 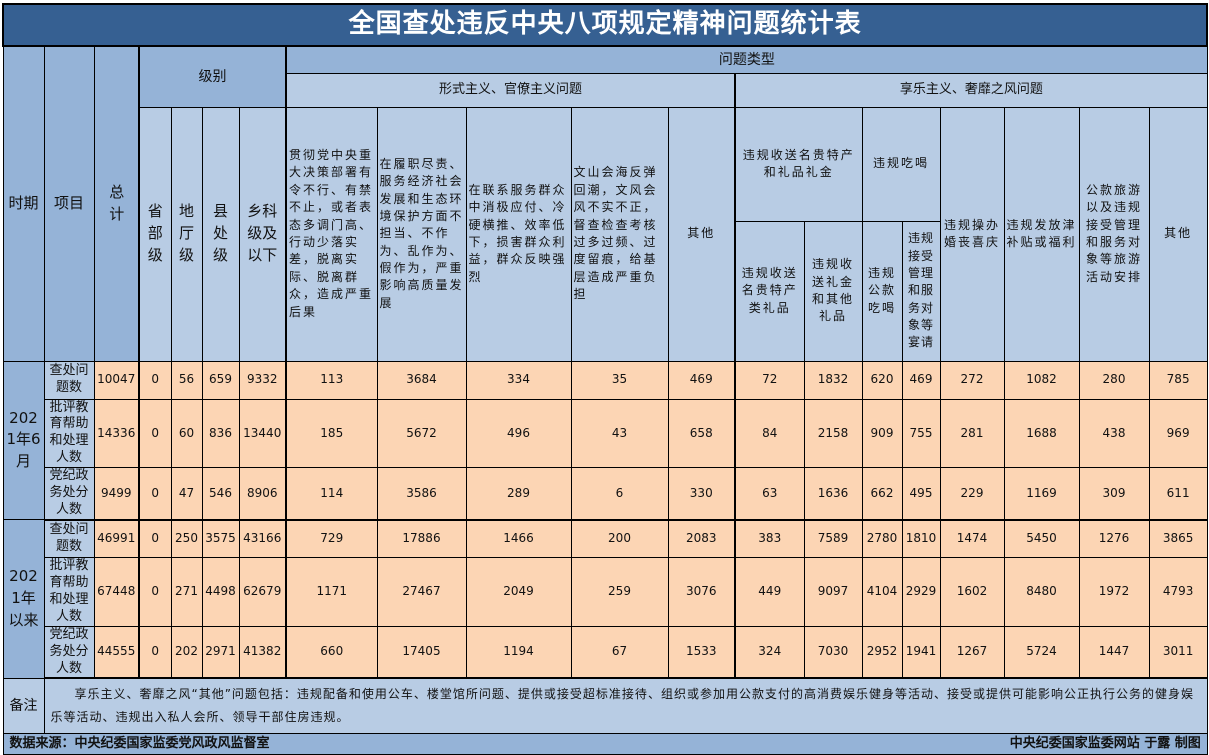 What do you see at coordinates (619, 494) in the screenshot?
I see `value-cell: 6` at bounding box center [619, 494].